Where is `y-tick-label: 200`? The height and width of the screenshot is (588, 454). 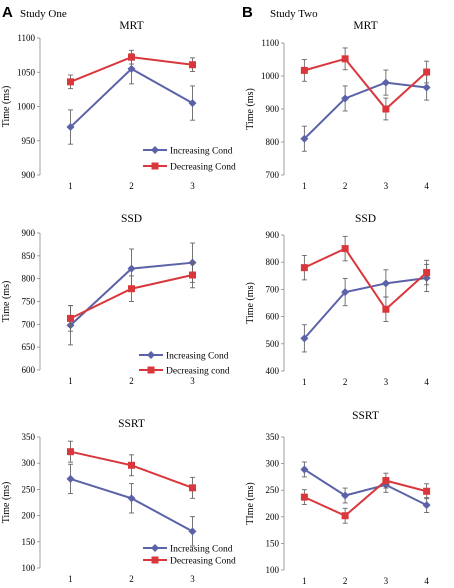
y-tick-label: 200 is located at coordinates (273, 517).